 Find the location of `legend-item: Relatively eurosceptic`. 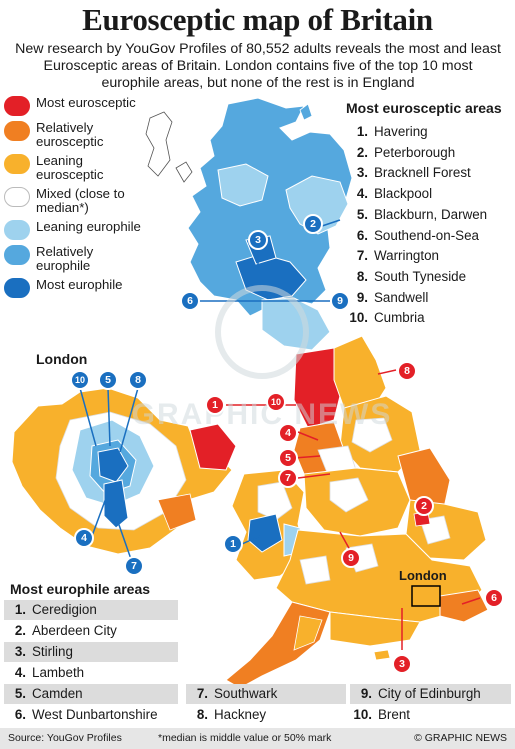

legend-item: Relatively eurosceptic is located at coordinates (89, 135).